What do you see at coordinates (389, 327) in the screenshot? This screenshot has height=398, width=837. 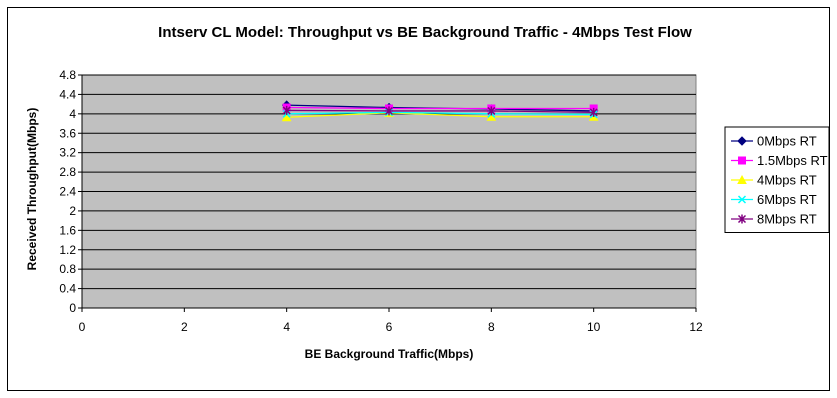 I see `x-tick-label: 6` at bounding box center [389, 327].